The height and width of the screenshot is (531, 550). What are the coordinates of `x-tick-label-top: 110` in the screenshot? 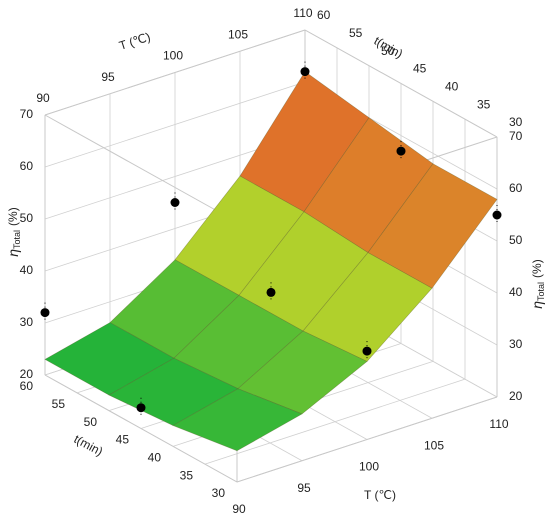 It's located at (302, 13).